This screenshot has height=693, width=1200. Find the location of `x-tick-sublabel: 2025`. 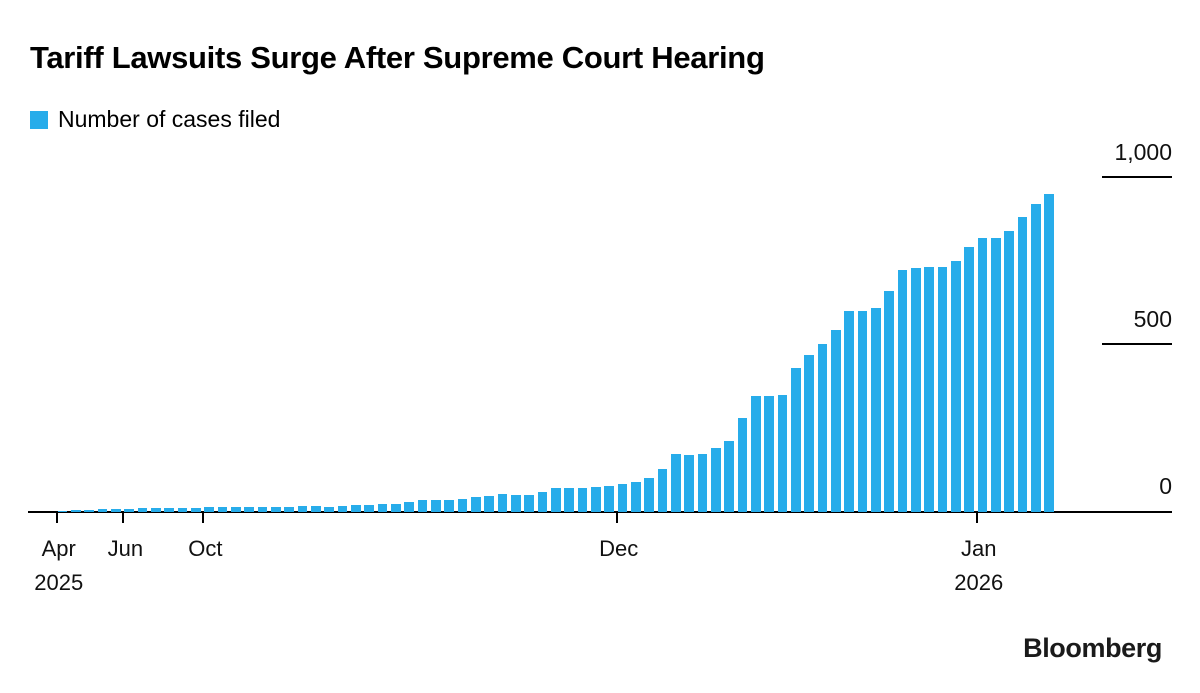

x-tick-sublabel: 2025 is located at coordinates (59, 582).